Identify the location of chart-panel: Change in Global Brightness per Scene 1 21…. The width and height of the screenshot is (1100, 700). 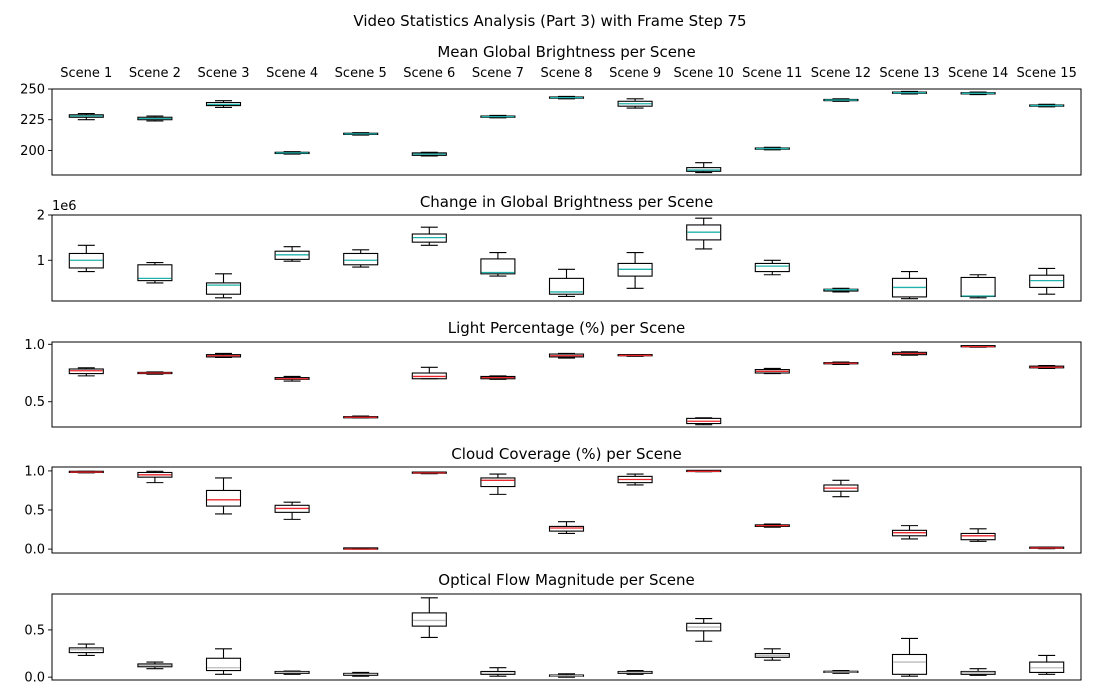
(559, 247).